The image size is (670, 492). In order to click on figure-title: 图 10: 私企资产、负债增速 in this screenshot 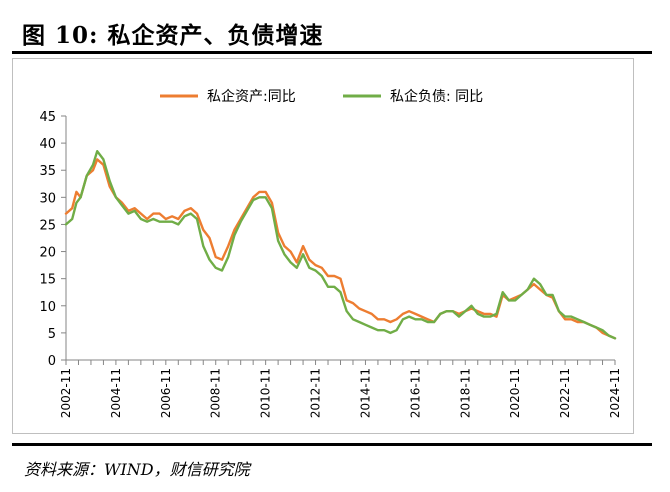, I will do `click(173, 35)`.